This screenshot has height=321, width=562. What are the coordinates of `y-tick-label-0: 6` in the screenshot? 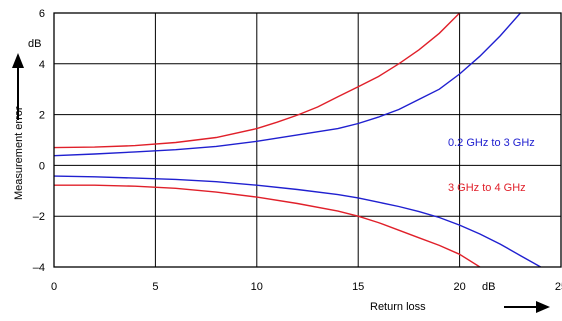 It's located at (42, 14).